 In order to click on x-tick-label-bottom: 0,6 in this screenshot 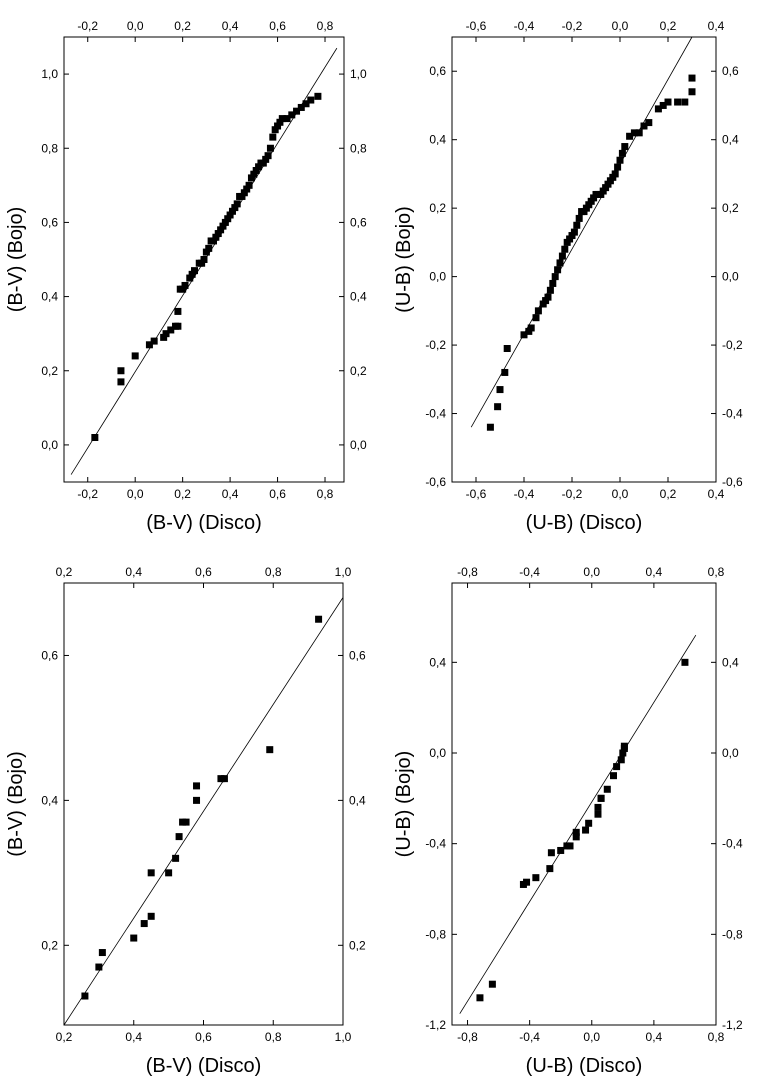, I will do `click(277, 494)`.